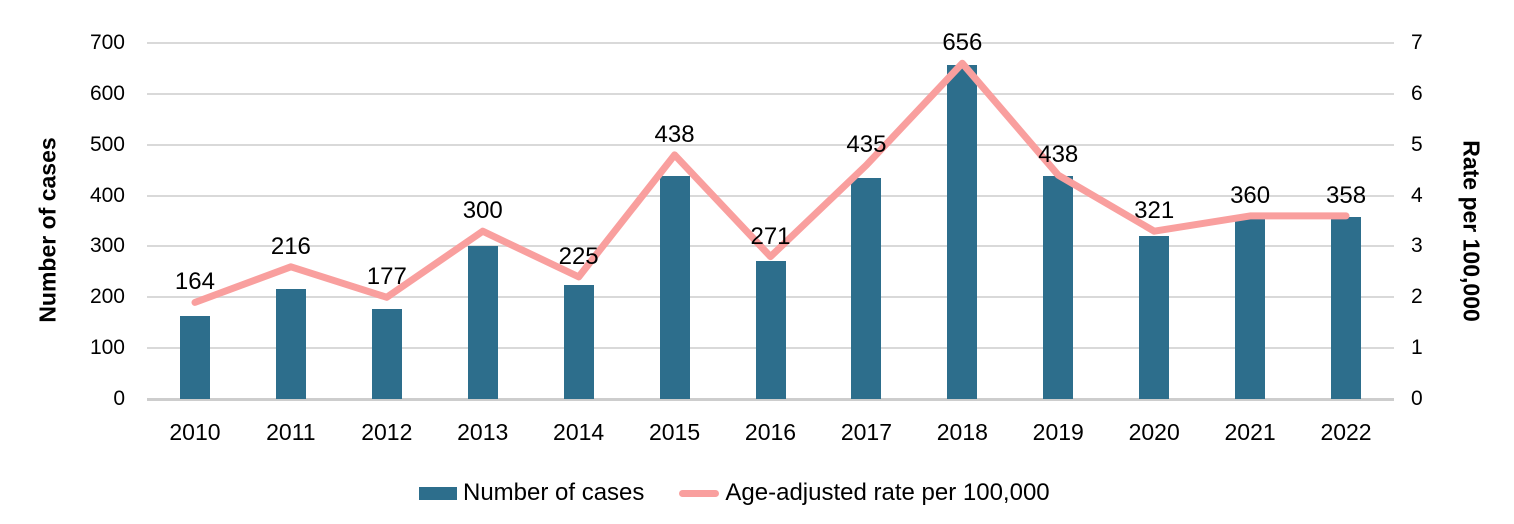 Image resolution: width=1514 pixels, height=524 pixels. I want to click on right-tick-label: 0, so click(1417, 398).